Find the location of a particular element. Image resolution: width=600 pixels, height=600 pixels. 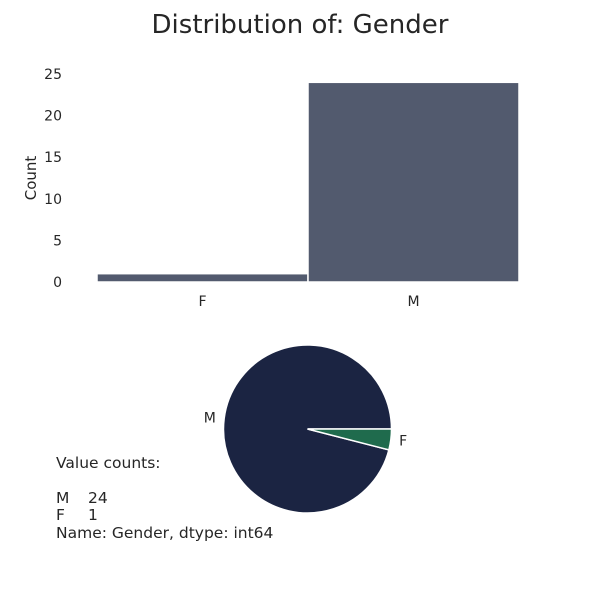

y-tick-label: 25 is located at coordinates (53, 75).